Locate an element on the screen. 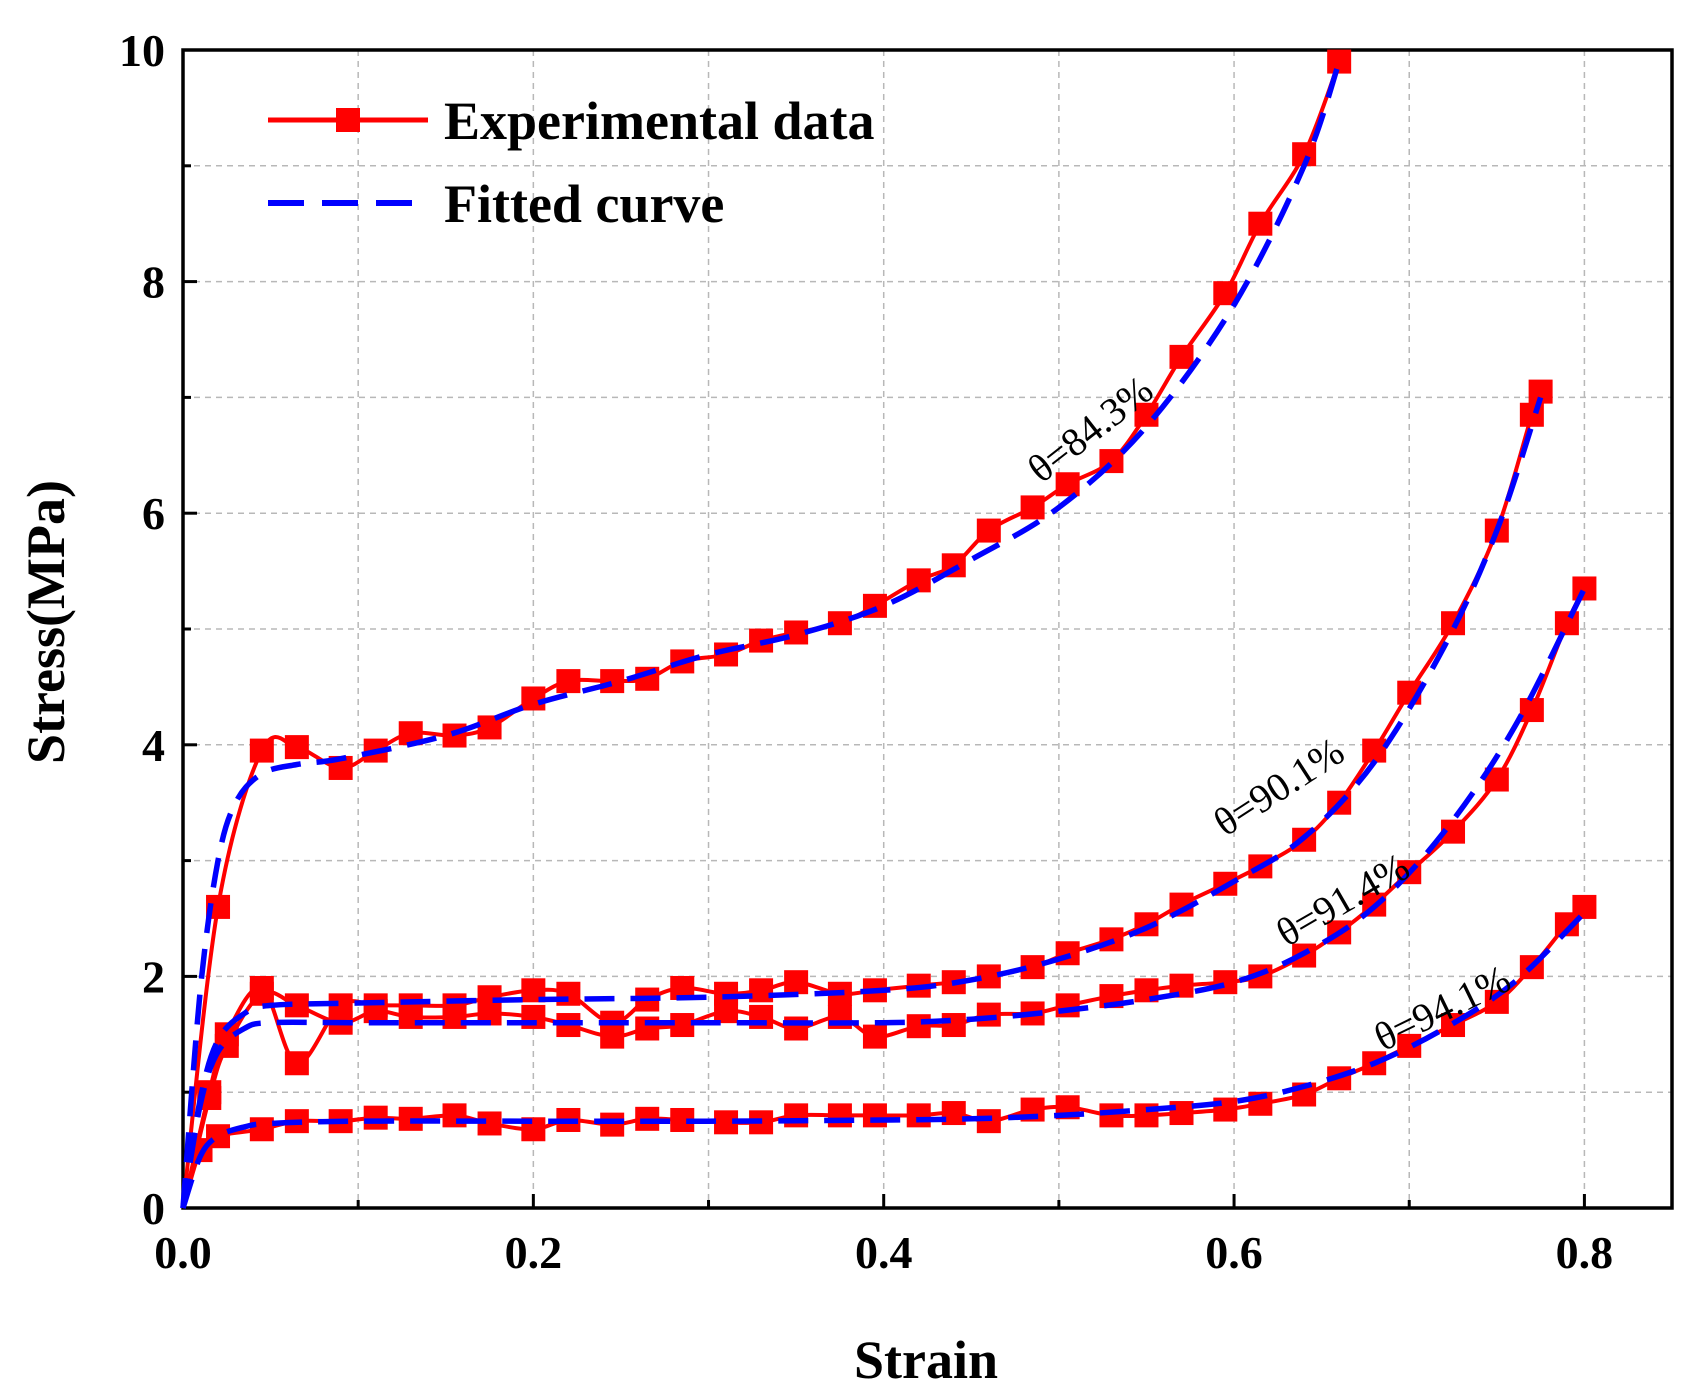 Image resolution: width=1682 pixels, height=1382 pixels. x-axis-tick-labels: 0.0 0.2 0.4 0.6 0.8 is located at coordinates (883, 1252).